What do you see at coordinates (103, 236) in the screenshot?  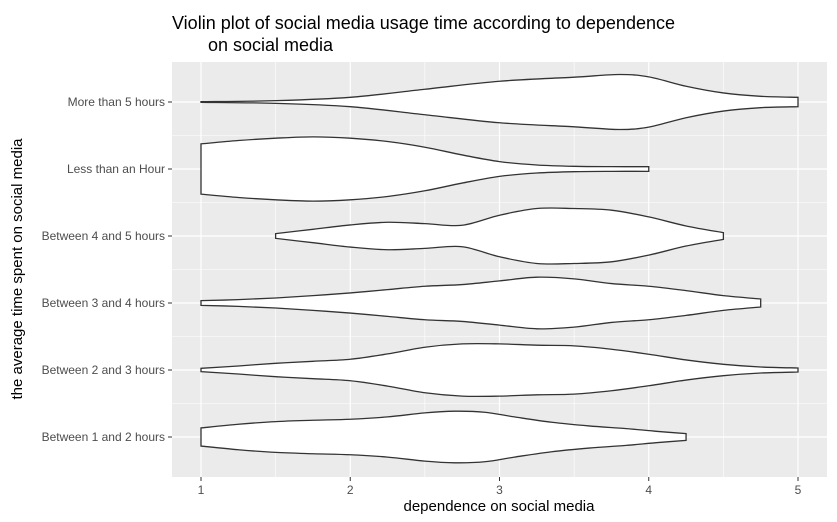 I see `y-tick-label: Between 4 and 5 hours` at bounding box center [103, 236].